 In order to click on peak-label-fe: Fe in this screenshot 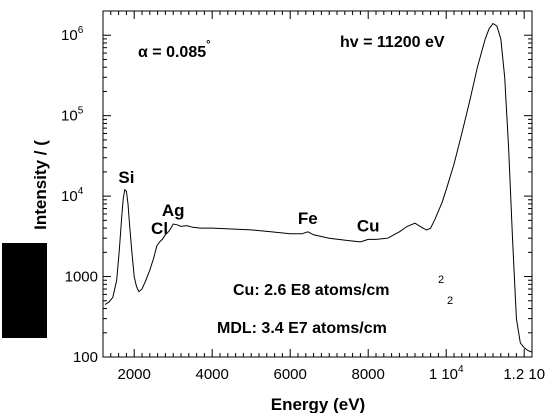, I will do `click(308, 218)`.